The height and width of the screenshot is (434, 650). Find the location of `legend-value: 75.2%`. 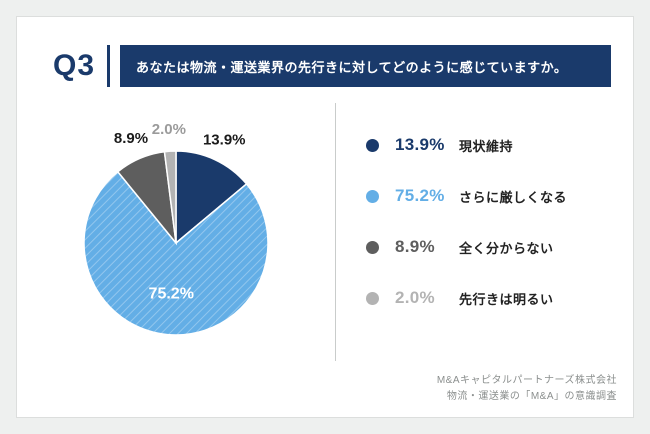

legend-value: 75.2% is located at coordinates (420, 195).